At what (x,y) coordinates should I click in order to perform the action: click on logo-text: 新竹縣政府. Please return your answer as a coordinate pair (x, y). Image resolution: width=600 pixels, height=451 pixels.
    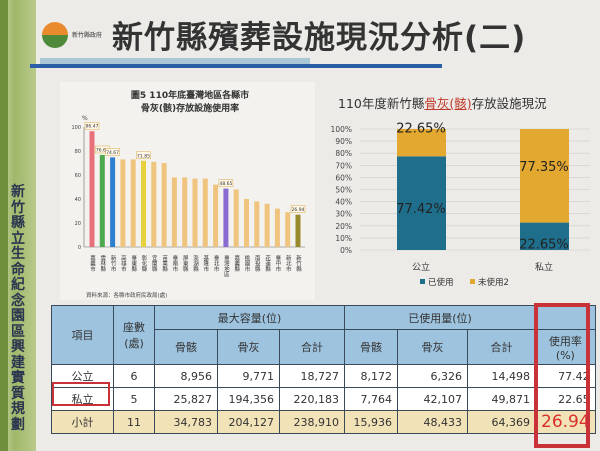
    Looking at the image, I should click on (87, 35).